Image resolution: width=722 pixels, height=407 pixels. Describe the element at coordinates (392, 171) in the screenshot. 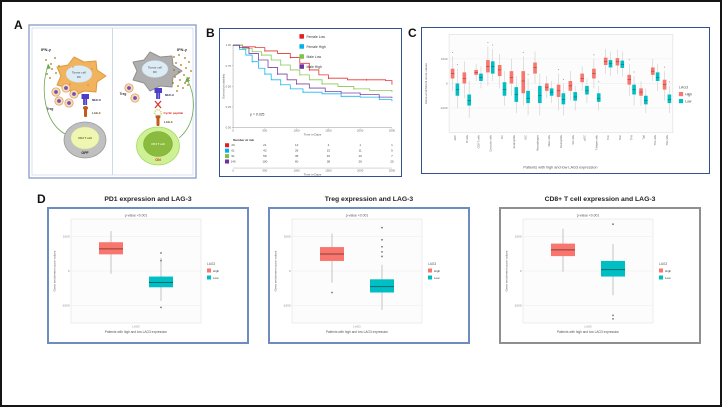

I see `risk-xtick-label: 2500` at that location.